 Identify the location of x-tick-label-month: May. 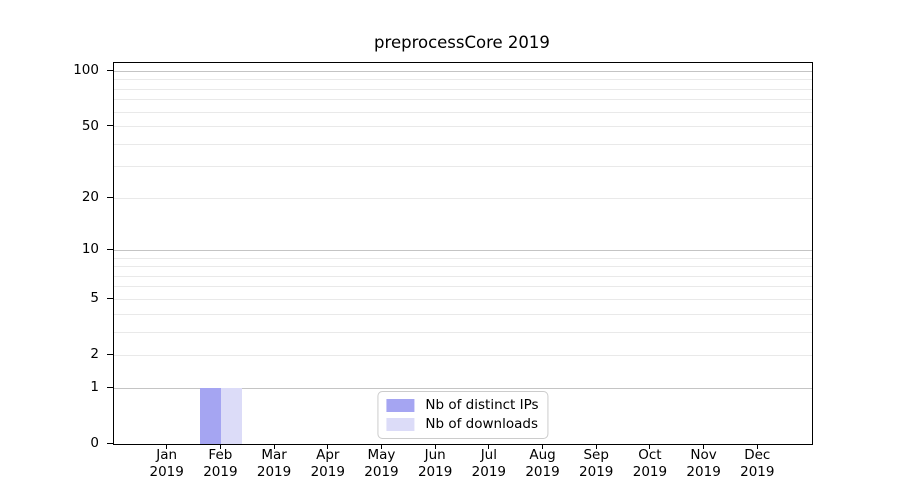
(381, 455).